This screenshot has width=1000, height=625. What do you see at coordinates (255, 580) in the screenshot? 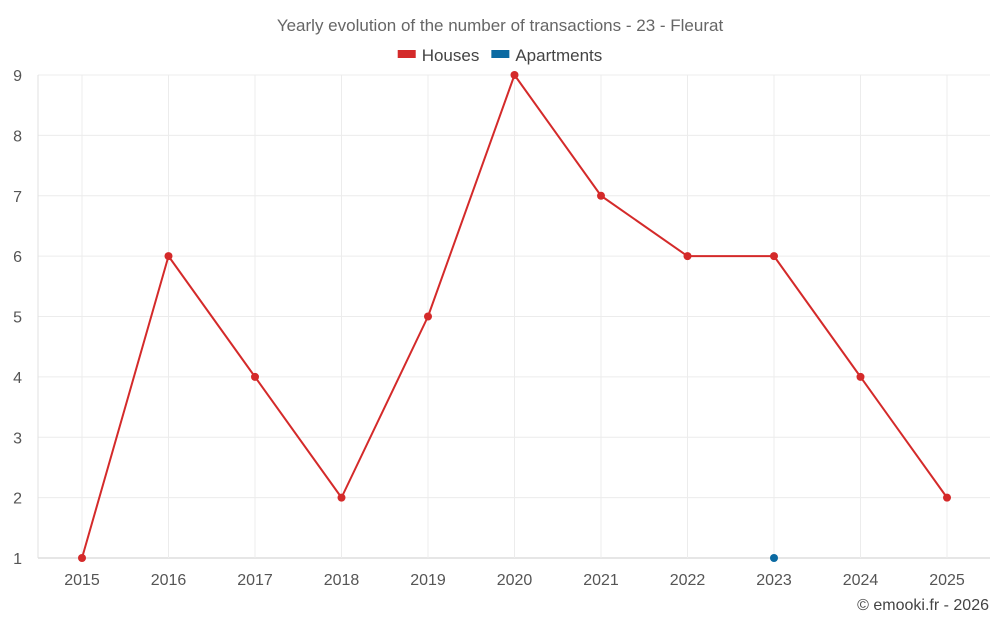
I see `x-tick-label: 2017` at bounding box center [255, 580].